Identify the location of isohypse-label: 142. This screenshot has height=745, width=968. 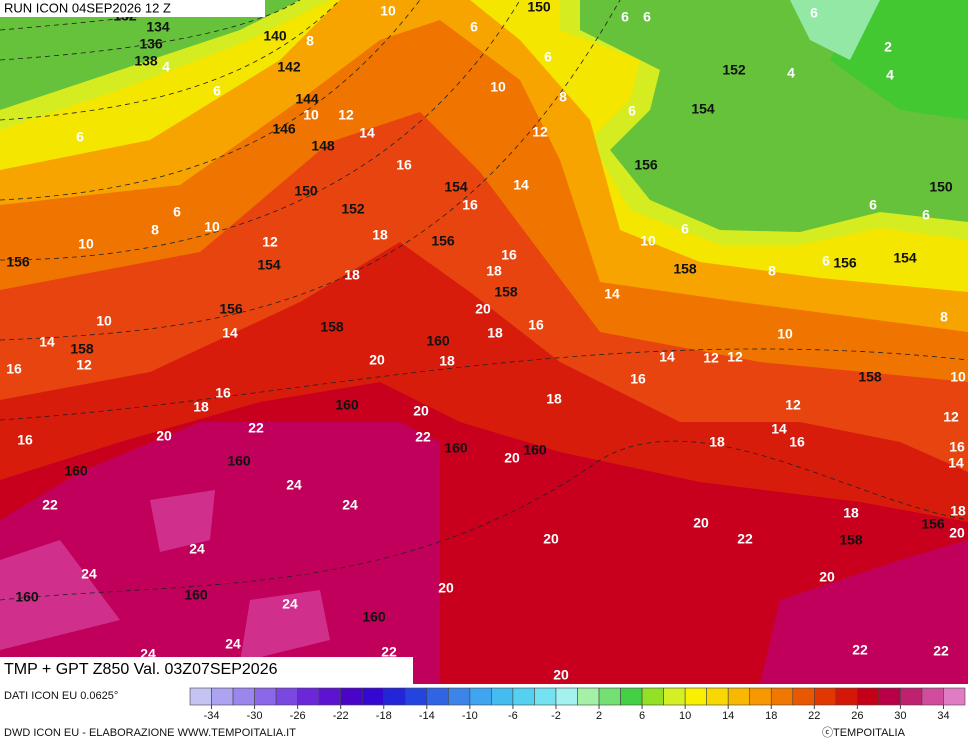
(289, 67).